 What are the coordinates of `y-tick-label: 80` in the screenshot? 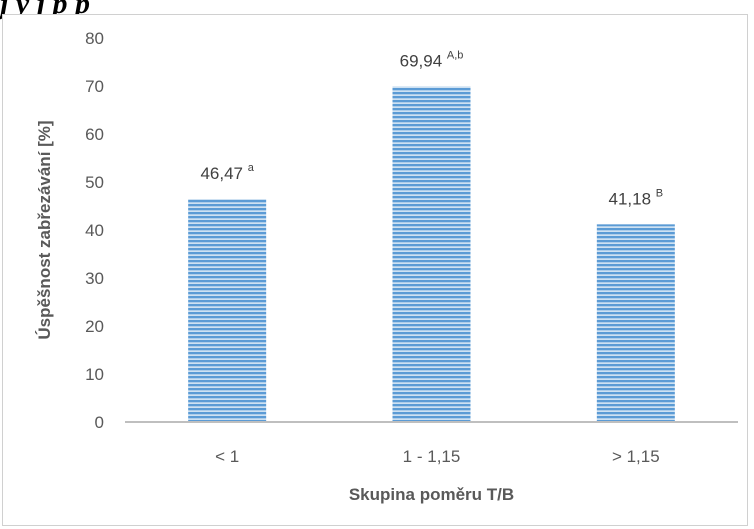 It's located at (94, 38).